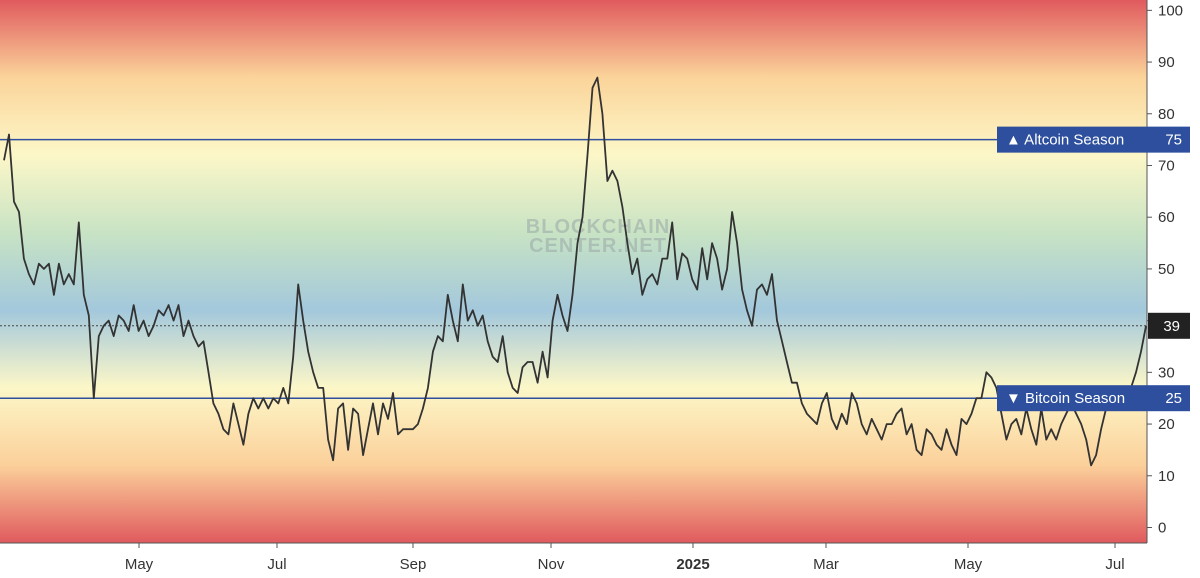 The height and width of the screenshot is (578, 1200). I want to click on y-tick-label: 0, so click(1162, 527).